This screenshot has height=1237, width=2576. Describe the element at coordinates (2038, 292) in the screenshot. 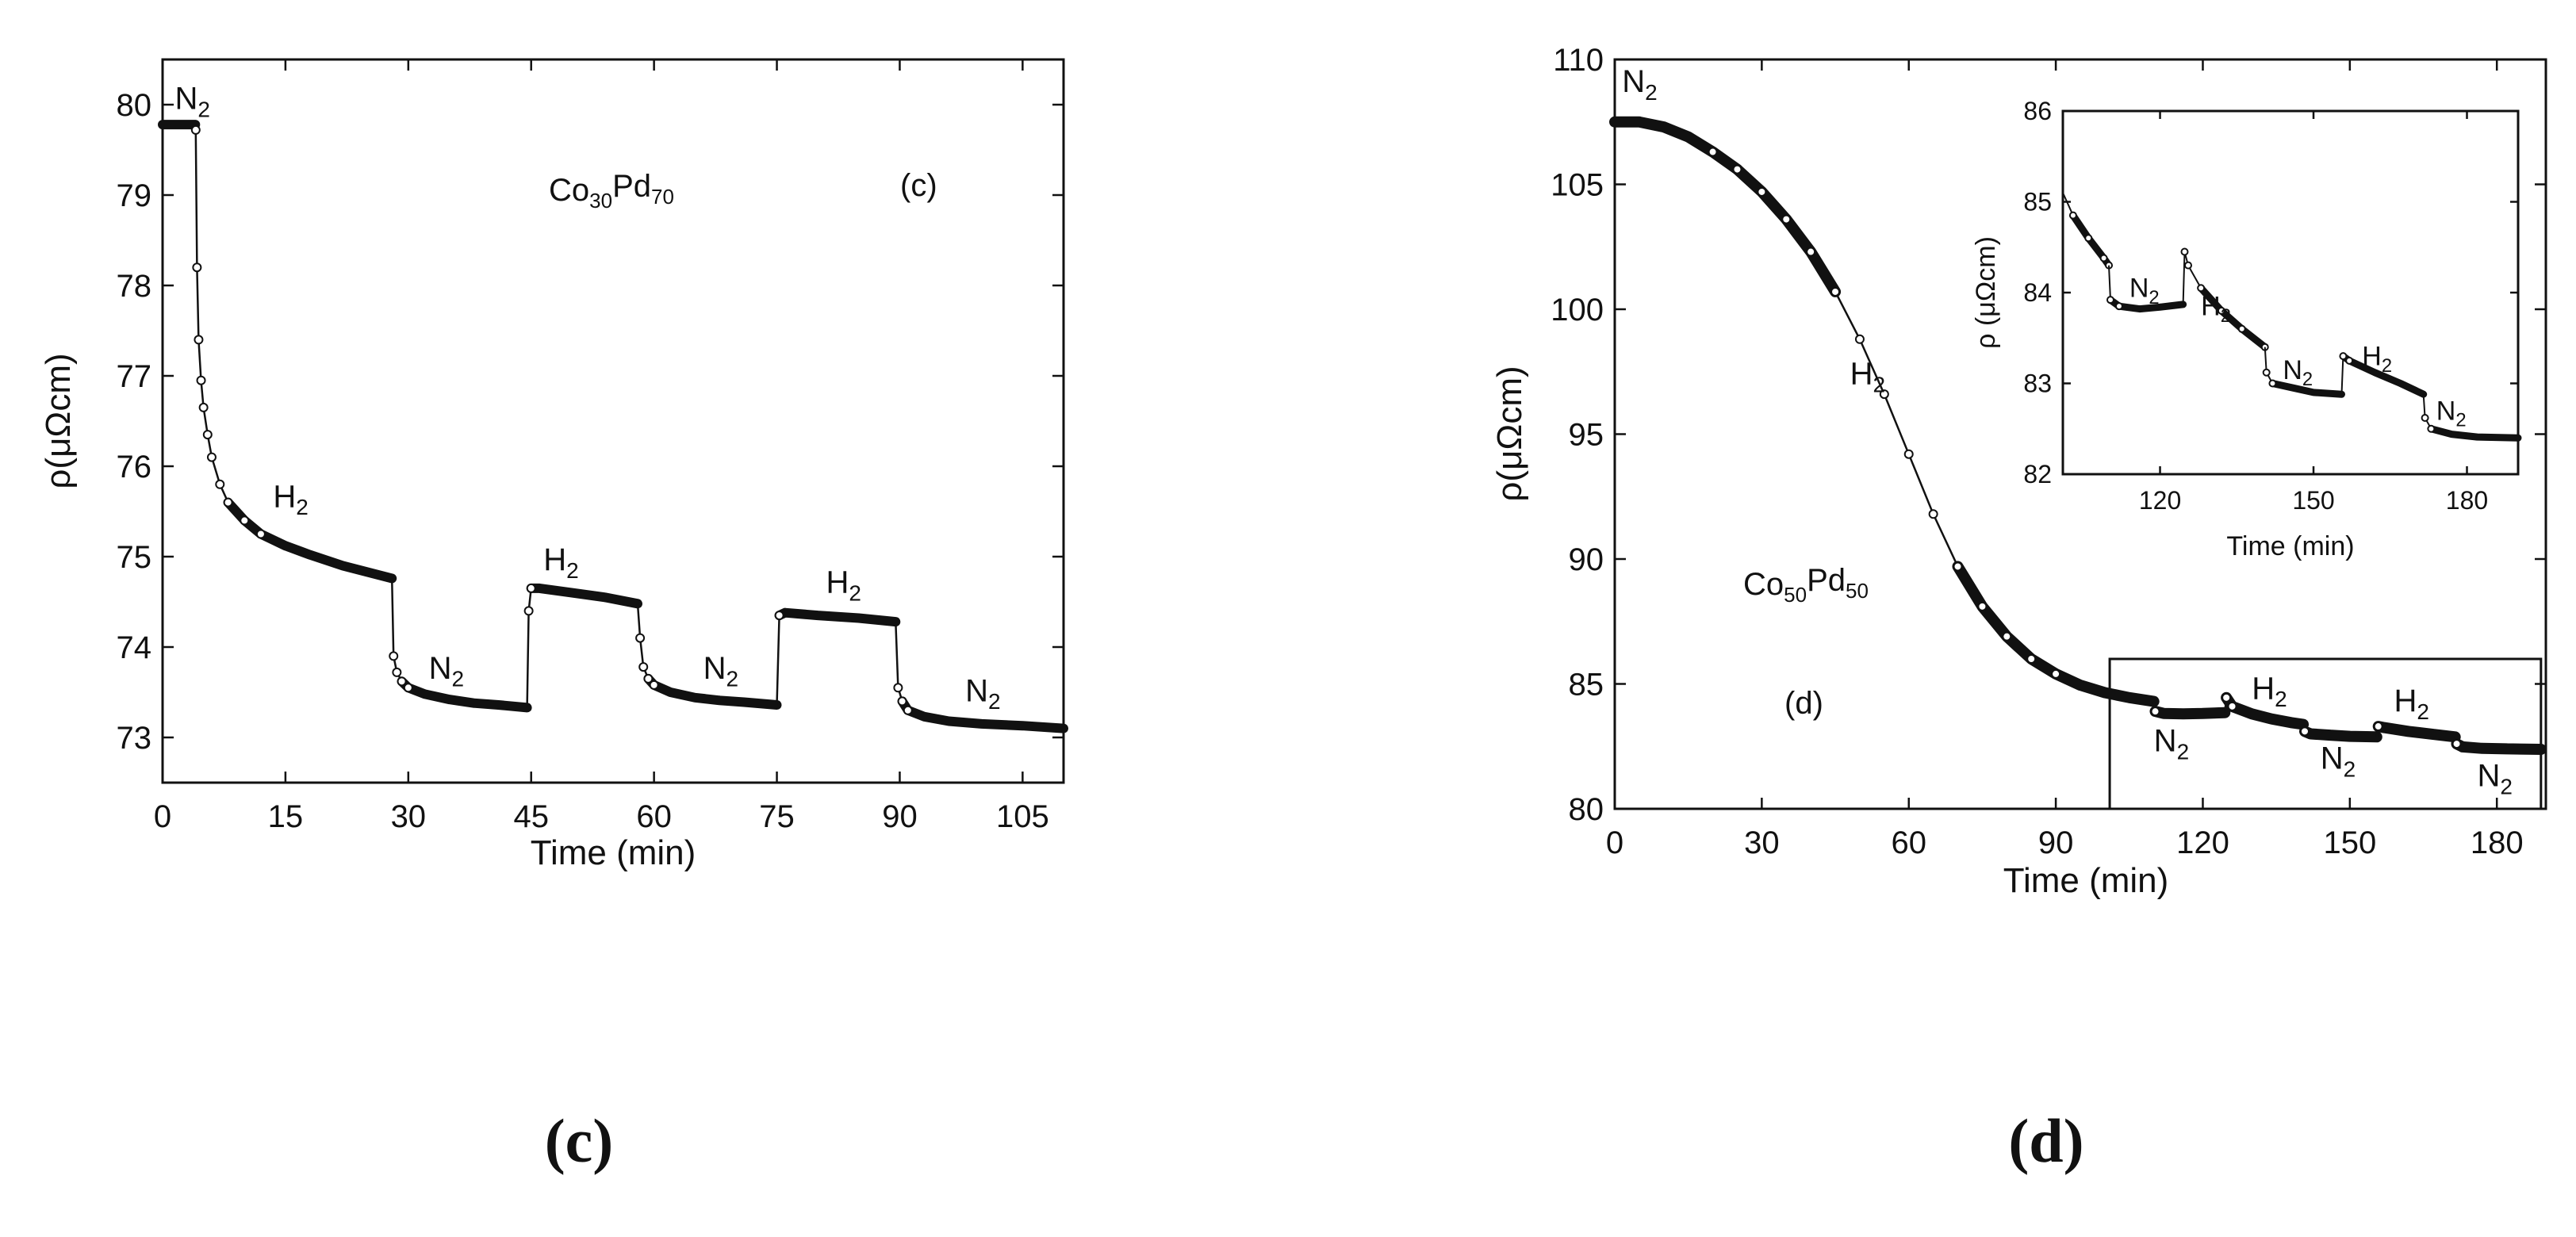

I see `y-tick-label: 84` at that location.